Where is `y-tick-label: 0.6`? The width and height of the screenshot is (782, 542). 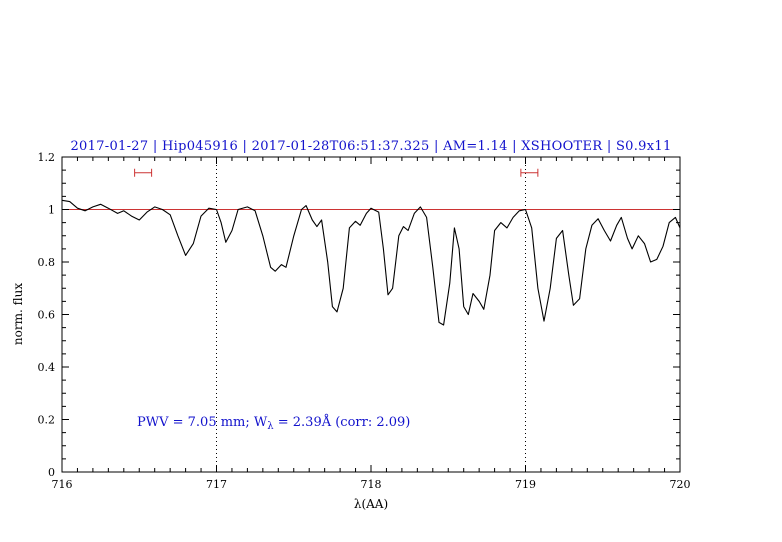
y-tick-label: 0.6 is located at coordinates (47, 315).